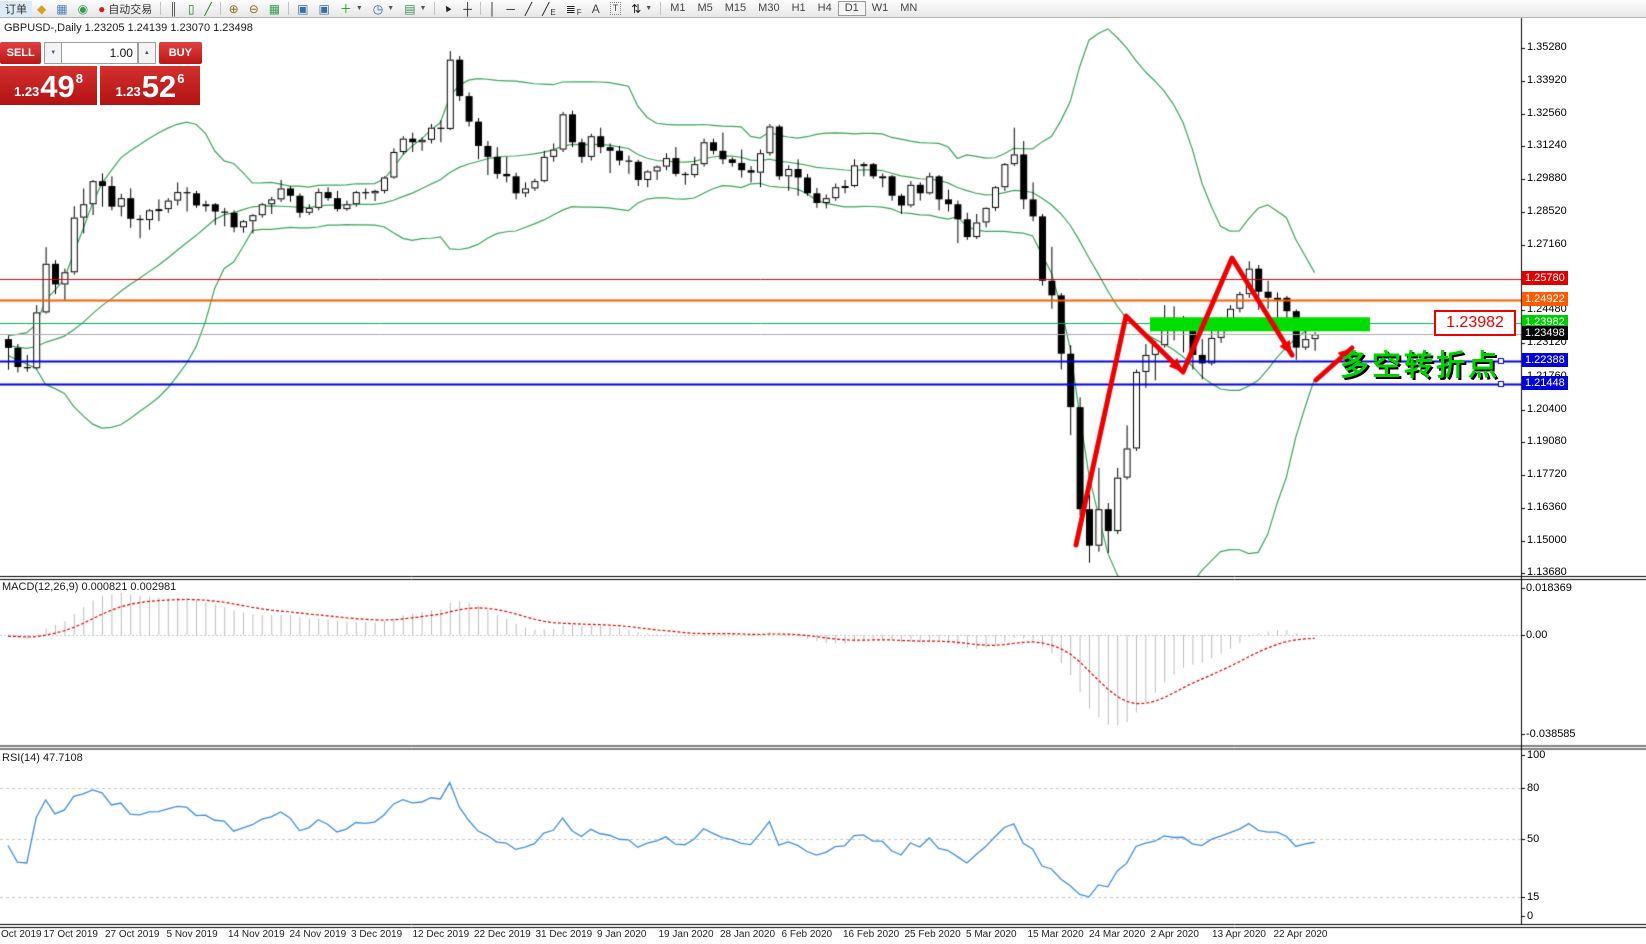  I want to click on timeframe-button-m15: M15, so click(735, 8).